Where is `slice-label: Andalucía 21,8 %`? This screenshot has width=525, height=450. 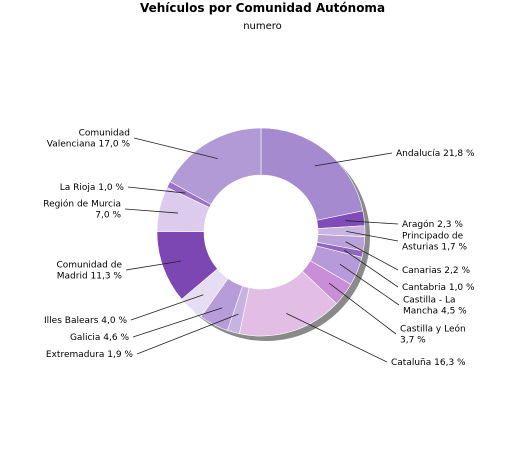
slice-label: Andalucía 21,8 % is located at coordinates (435, 154).